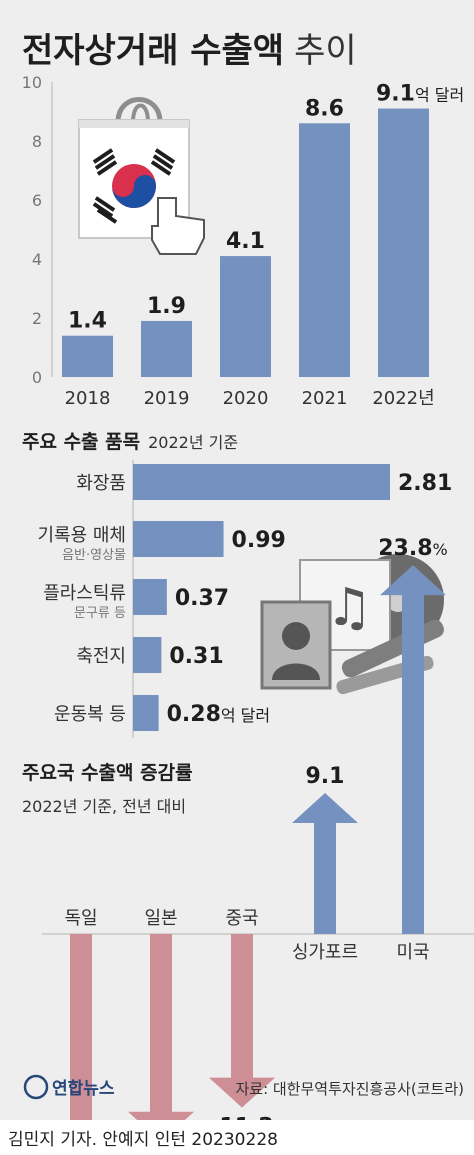  Describe the element at coordinates (37, 318) in the screenshot. I see `chart1-y-tick-2: 2` at that location.